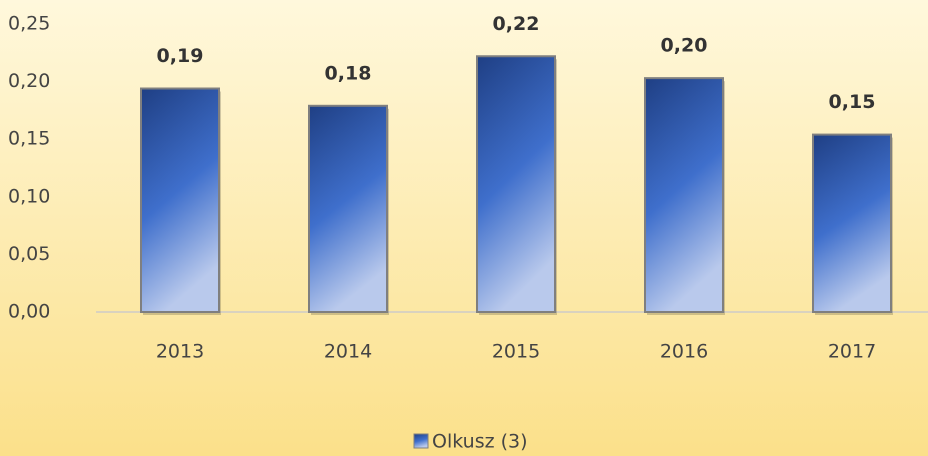 This screenshot has width=928, height=456. Describe the element at coordinates (348, 352) in the screenshot. I see `x-tick-label: 2014` at that location.